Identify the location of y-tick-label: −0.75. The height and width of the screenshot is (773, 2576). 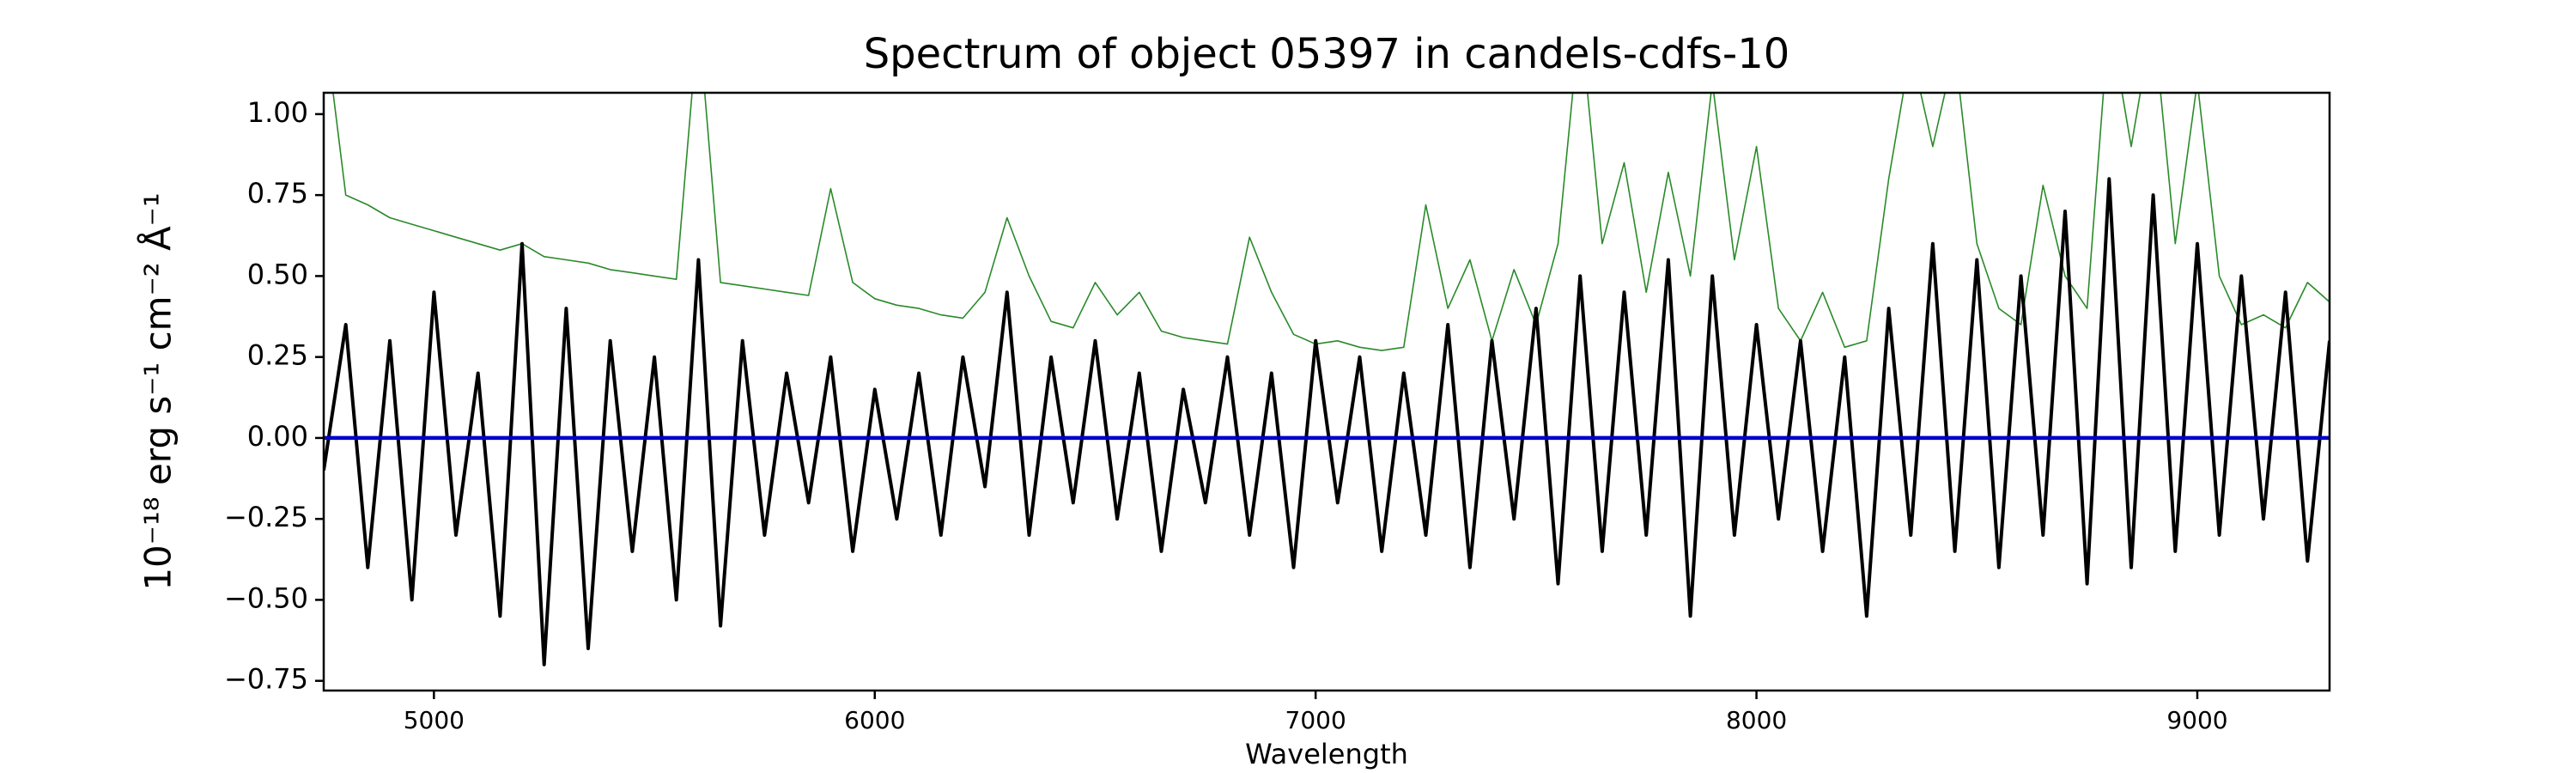
(266, 679).